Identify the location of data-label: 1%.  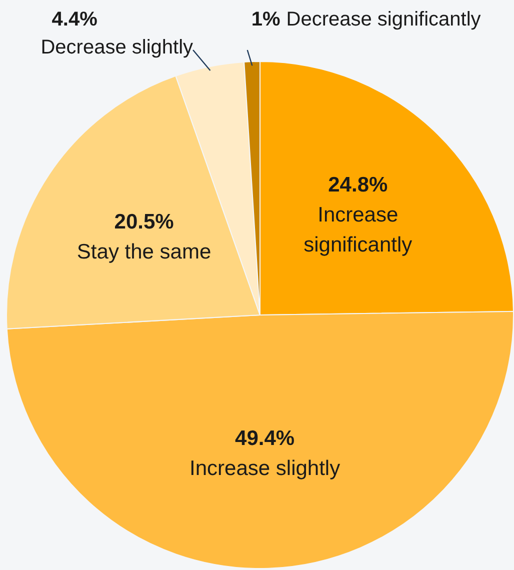
(265, 19).